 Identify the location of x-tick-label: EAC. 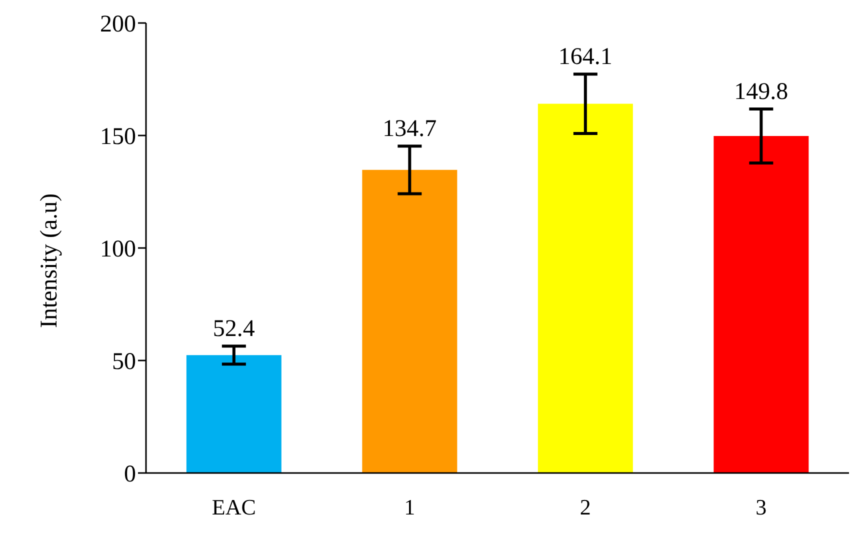
(234, 507).